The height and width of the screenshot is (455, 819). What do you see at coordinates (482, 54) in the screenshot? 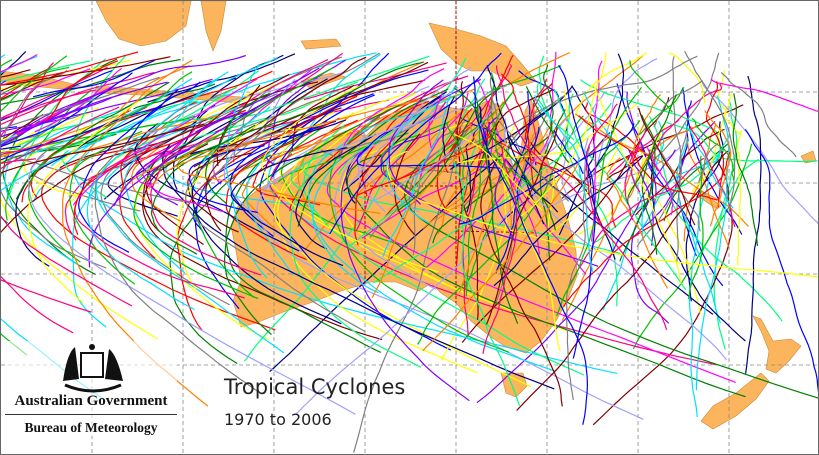
I see `landmass-new-guinea` at bounding box center [482, 54].